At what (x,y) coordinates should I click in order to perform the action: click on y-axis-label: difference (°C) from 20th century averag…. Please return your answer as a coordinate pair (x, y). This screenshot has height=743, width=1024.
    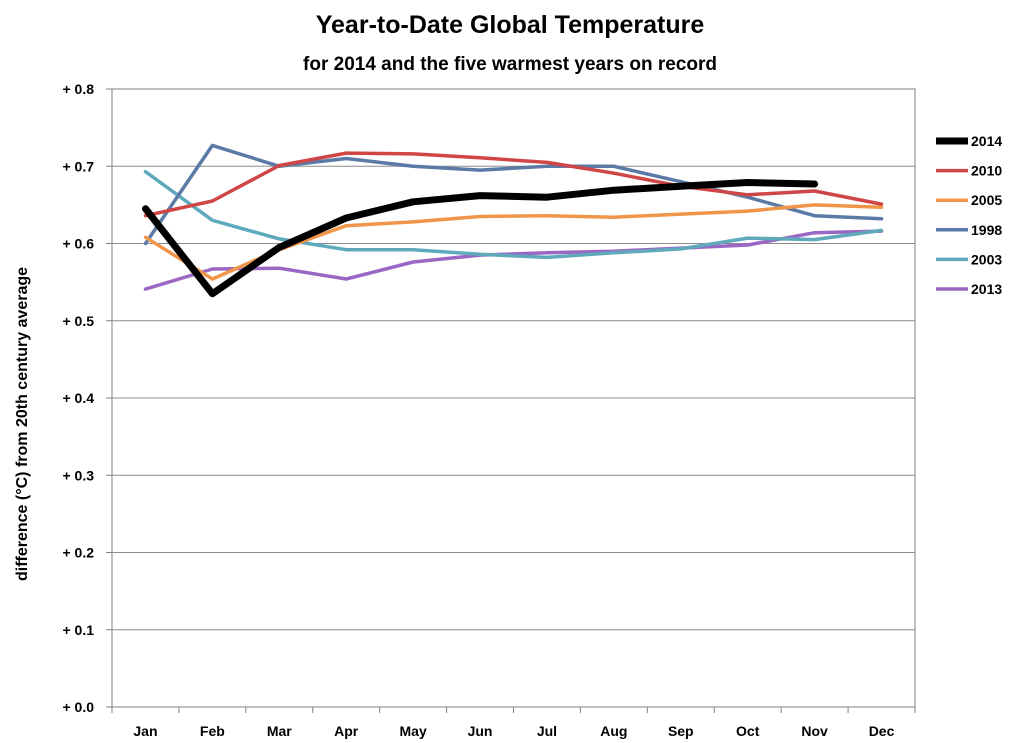
    Looking at the image, I should click on (22, 424).